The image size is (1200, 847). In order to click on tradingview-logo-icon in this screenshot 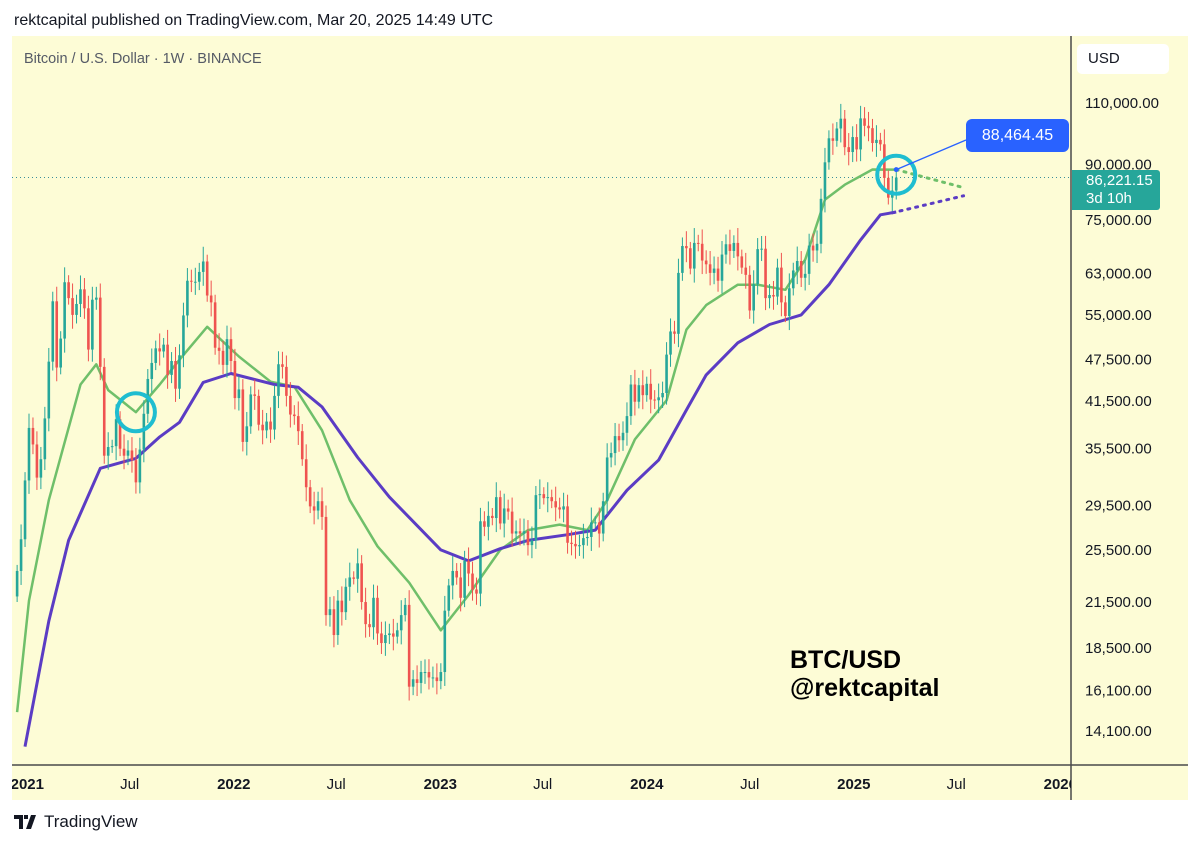, I will do `click(25, 822)`.